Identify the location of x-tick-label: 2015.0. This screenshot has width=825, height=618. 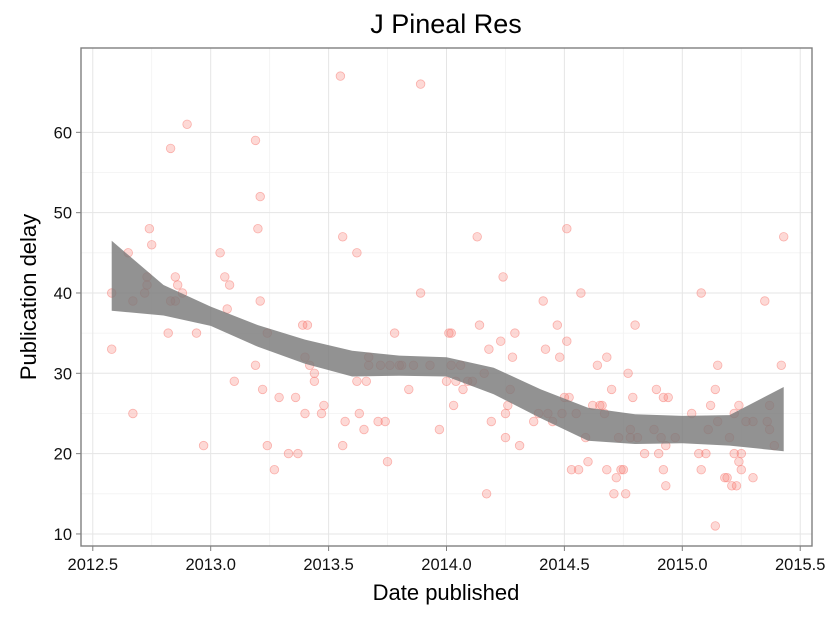
(682, 565).